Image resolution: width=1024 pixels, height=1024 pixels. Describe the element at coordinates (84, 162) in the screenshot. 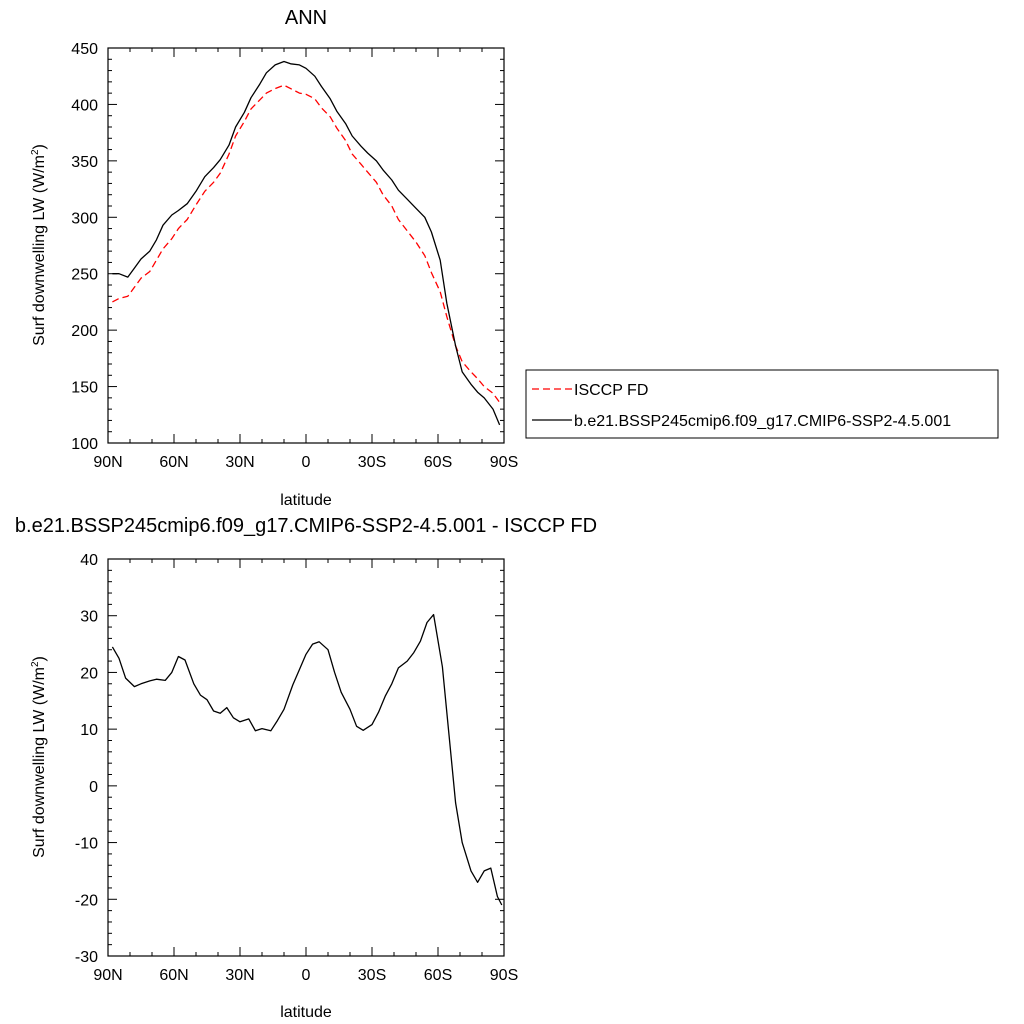

I see `y-tick-label: 350` at that location.